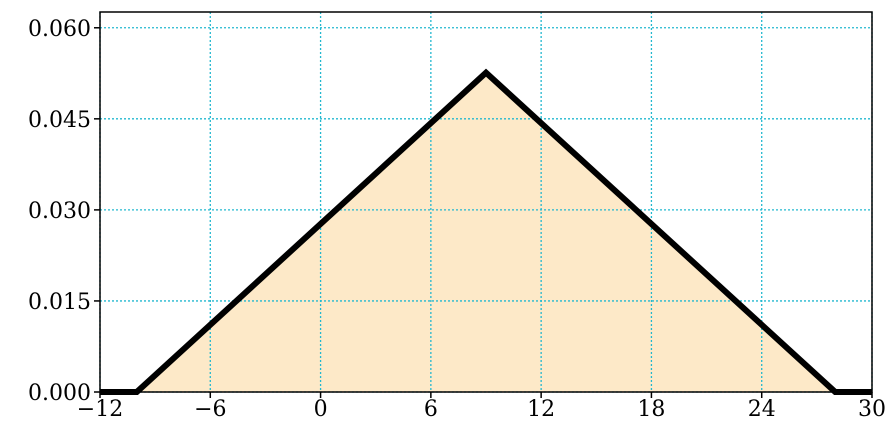 Image resolution: width=890 pixels, height=427 pixels. Describe the element at coordinates (59, 393) in the screenshot. I see `y-tick-label: 0.000` at that location.